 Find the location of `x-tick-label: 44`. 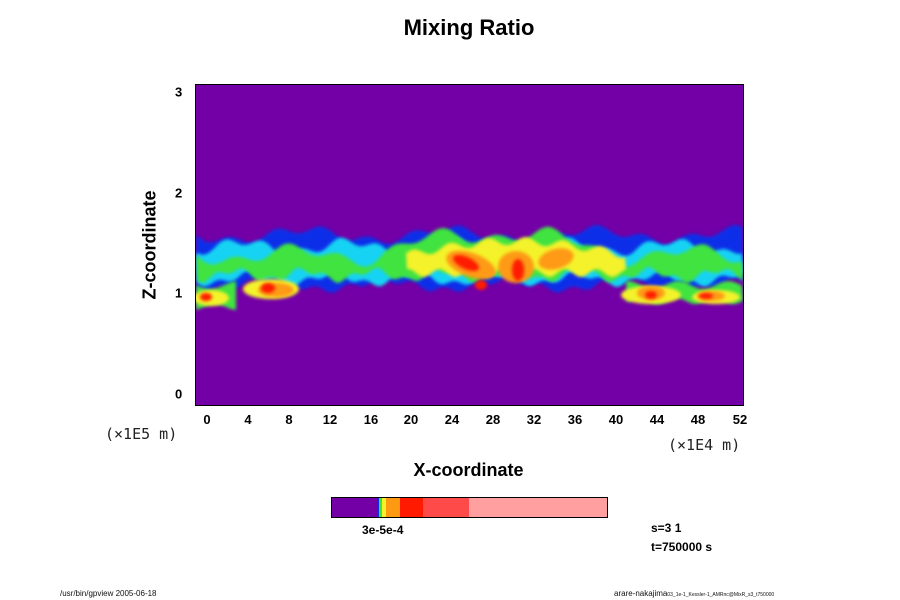

x-tick-label: 44 is located at coordinates (657, 419).